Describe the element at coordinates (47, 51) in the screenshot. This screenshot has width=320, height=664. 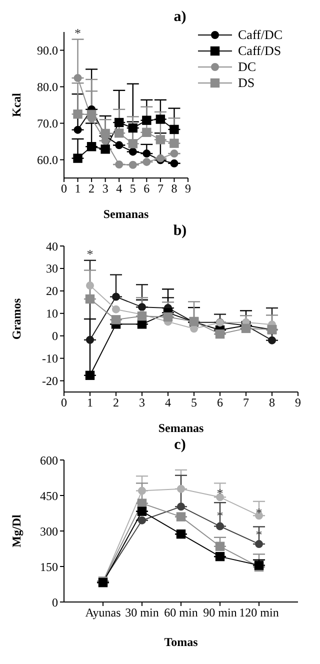
I see `y-tick-label: 90.0` at that location.